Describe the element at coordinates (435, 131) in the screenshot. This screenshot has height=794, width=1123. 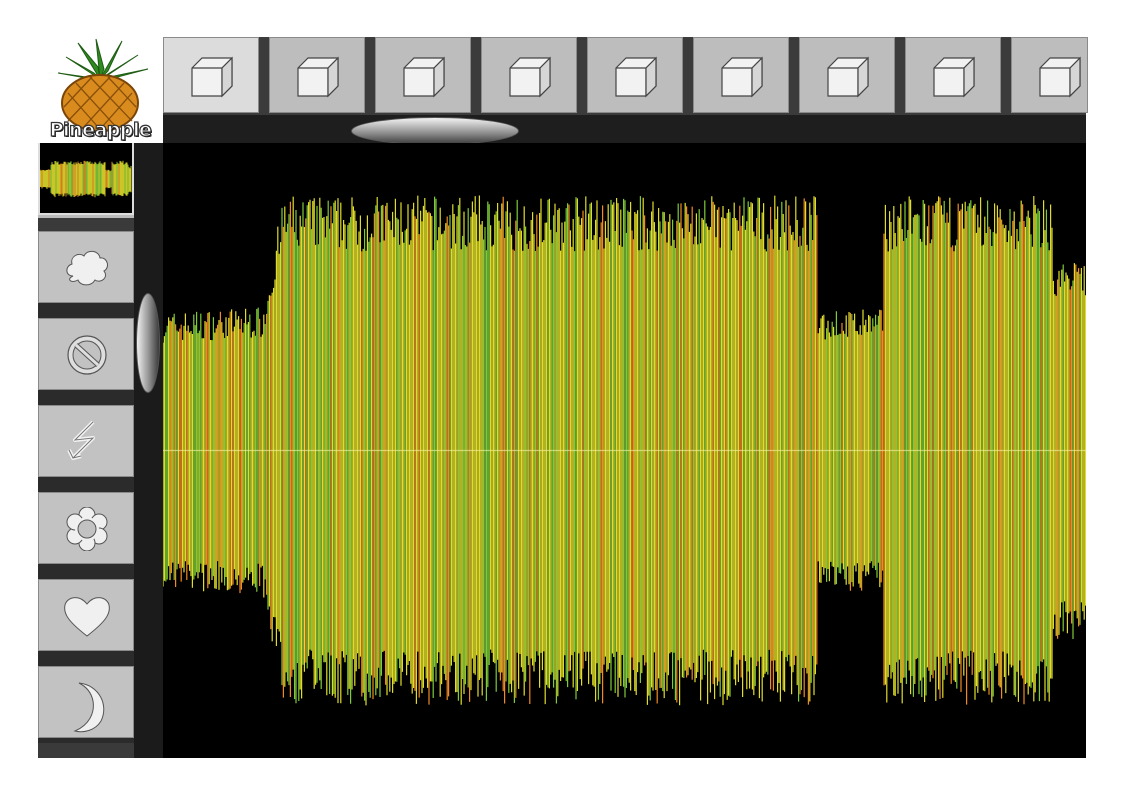
I see `horizontal-scrollbar-thumb` at that location.